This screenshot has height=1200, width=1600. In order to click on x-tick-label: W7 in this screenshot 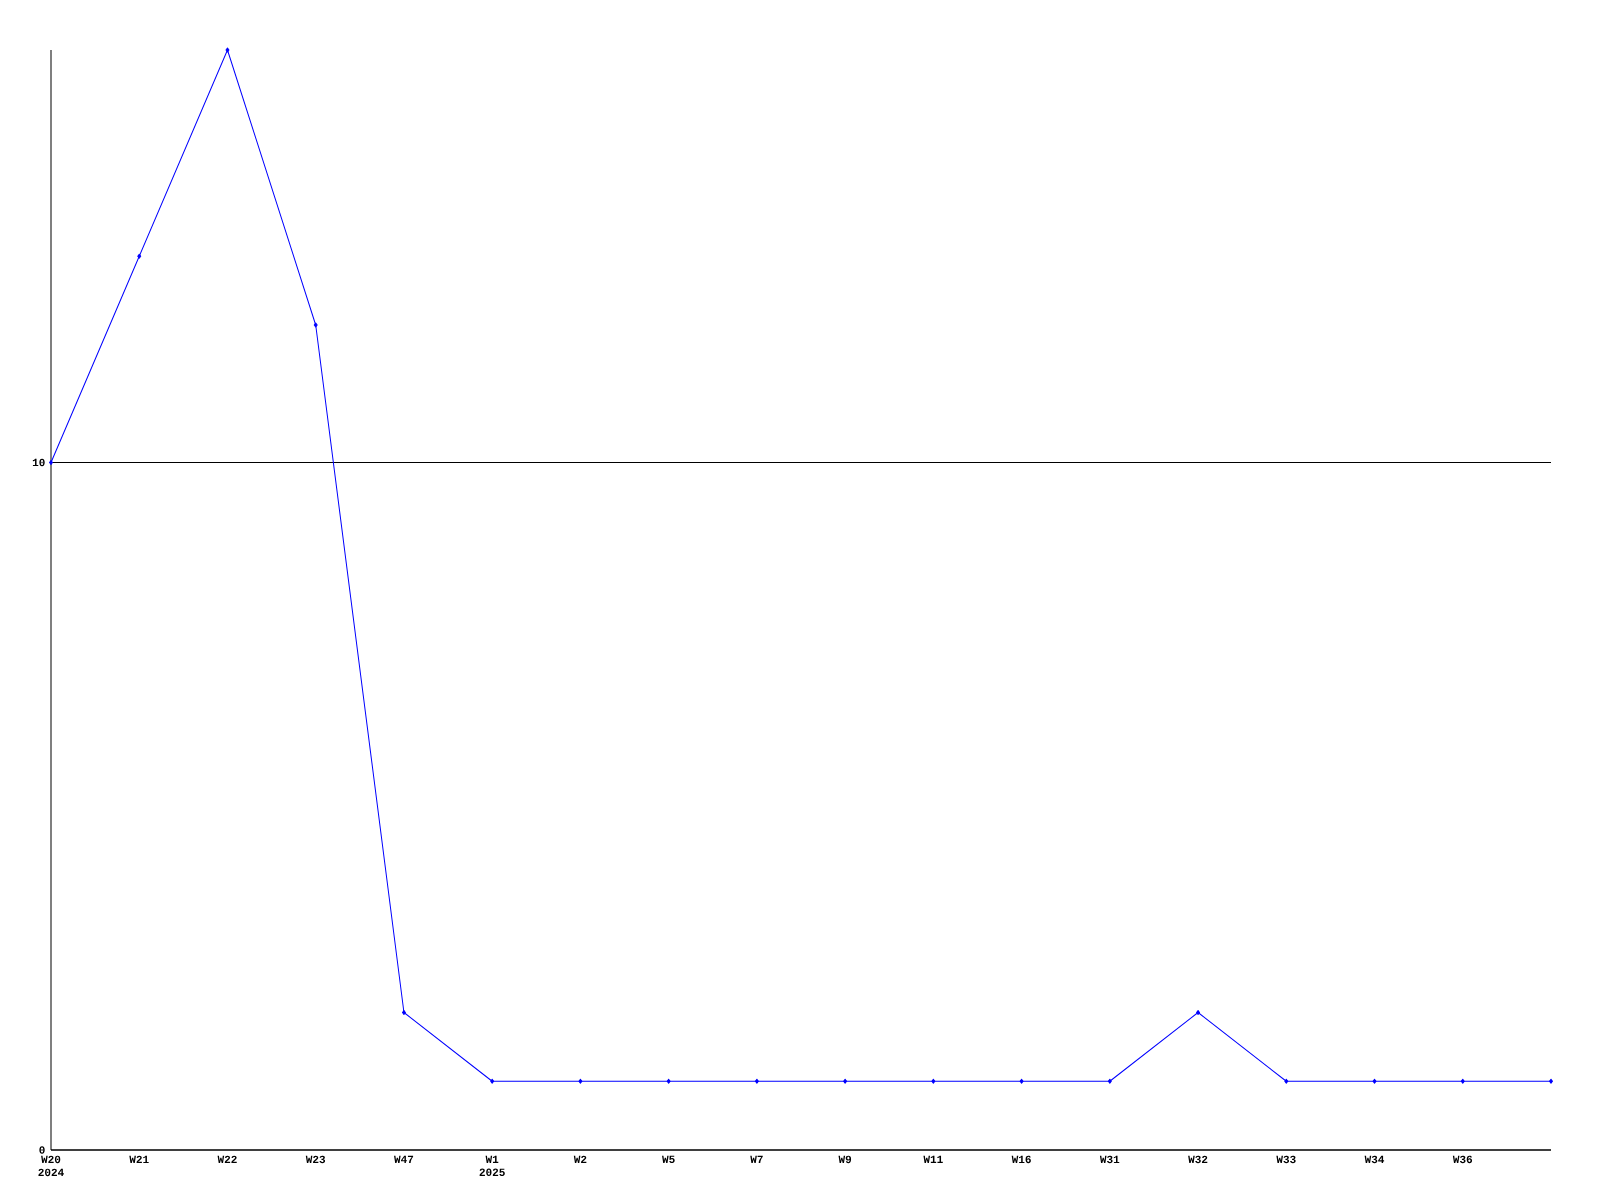, I will do `click(756, 1159)`.